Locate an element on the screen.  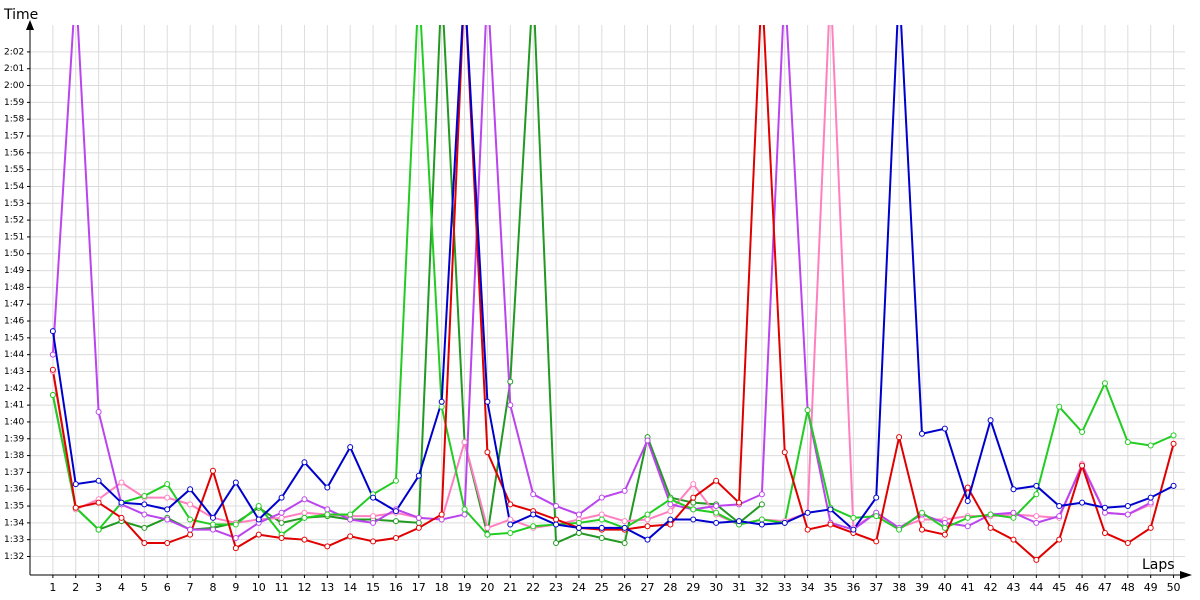
x-tick-label: 19 is located at coordinates (465, 587).